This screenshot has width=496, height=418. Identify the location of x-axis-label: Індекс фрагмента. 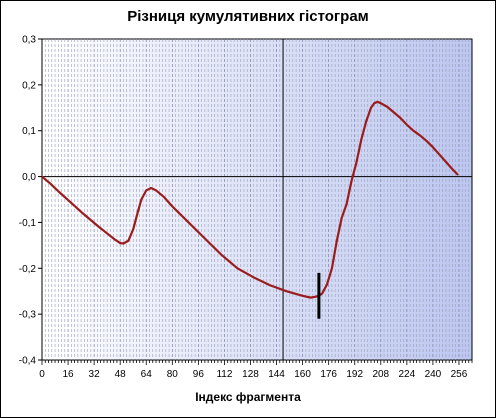
(248, 397).